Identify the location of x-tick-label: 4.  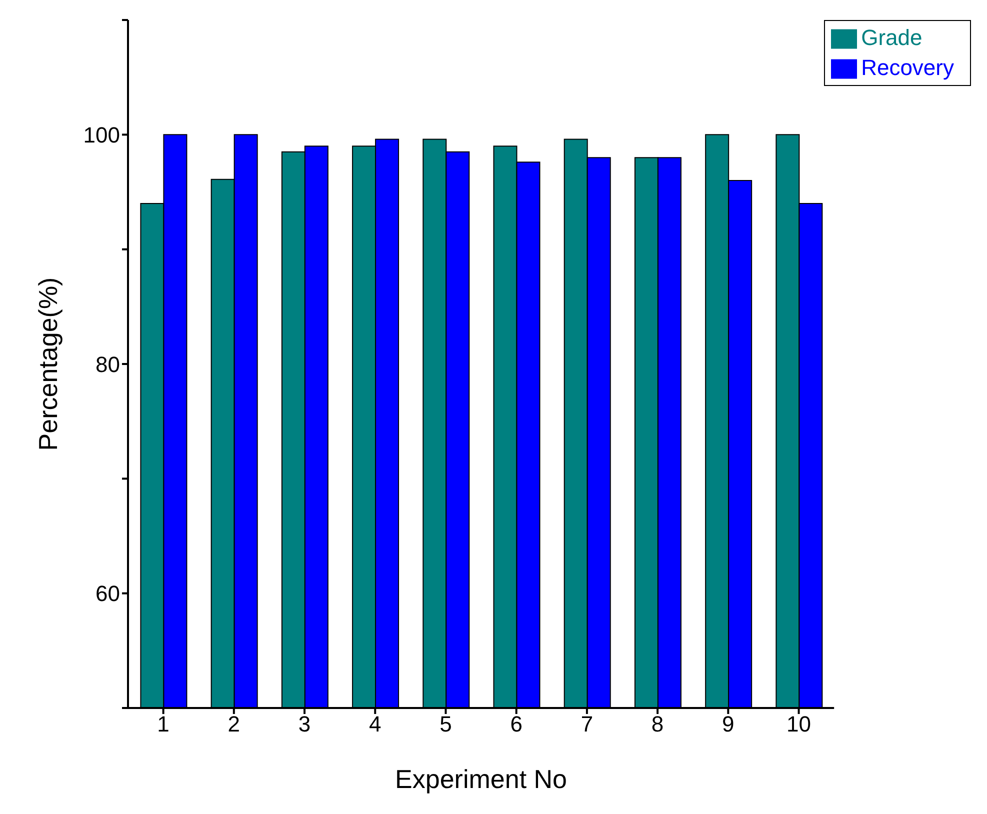
(375, 724).